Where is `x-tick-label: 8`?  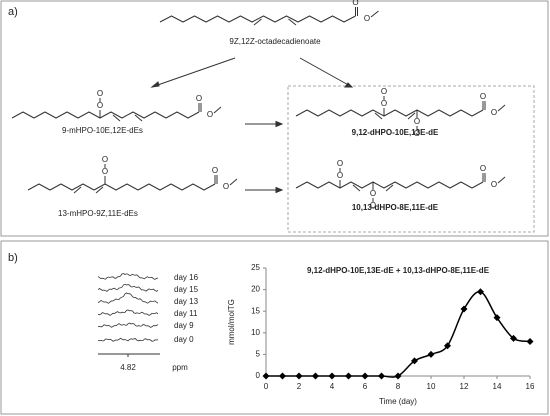
x-tick-label: 8 is located at coordinates (398, 386).